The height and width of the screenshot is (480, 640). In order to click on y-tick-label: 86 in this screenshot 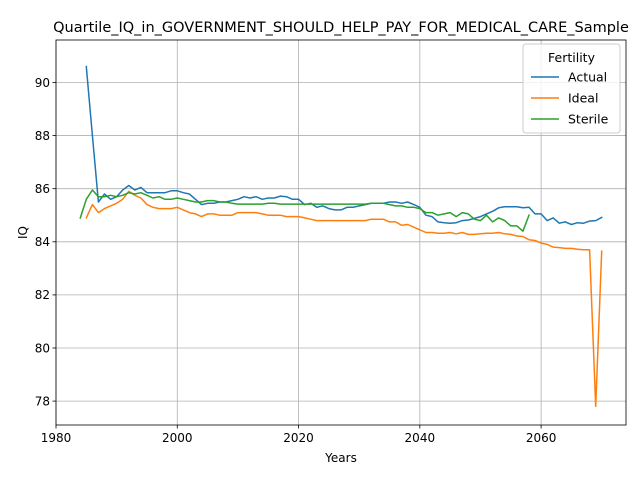, I will do `click(42, 189)`.